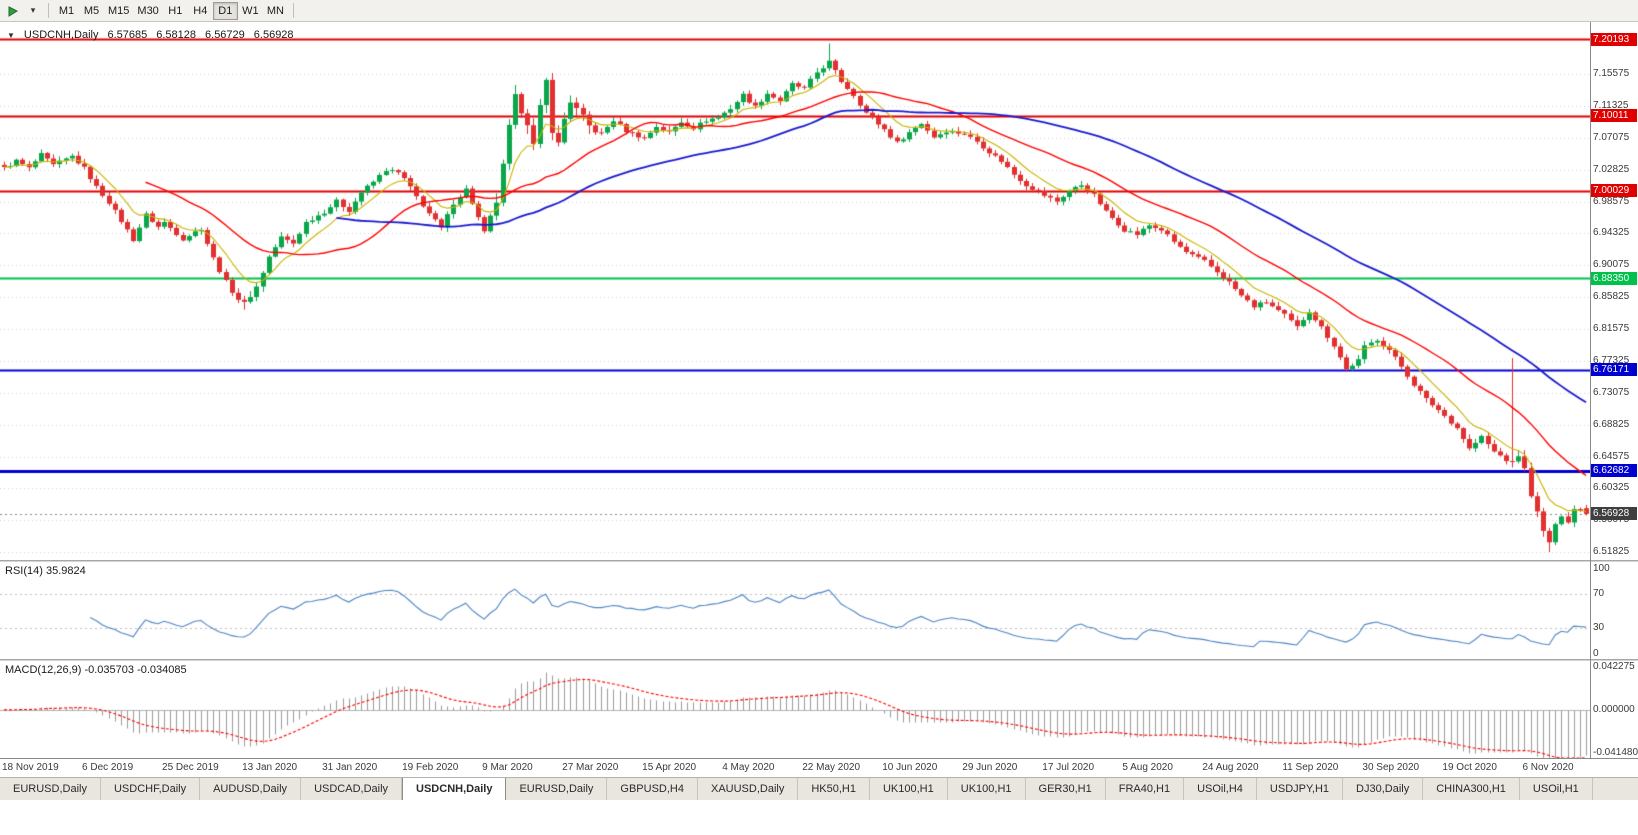  I want to click on price-axis-label: 6.68825, so click(1611, 424).